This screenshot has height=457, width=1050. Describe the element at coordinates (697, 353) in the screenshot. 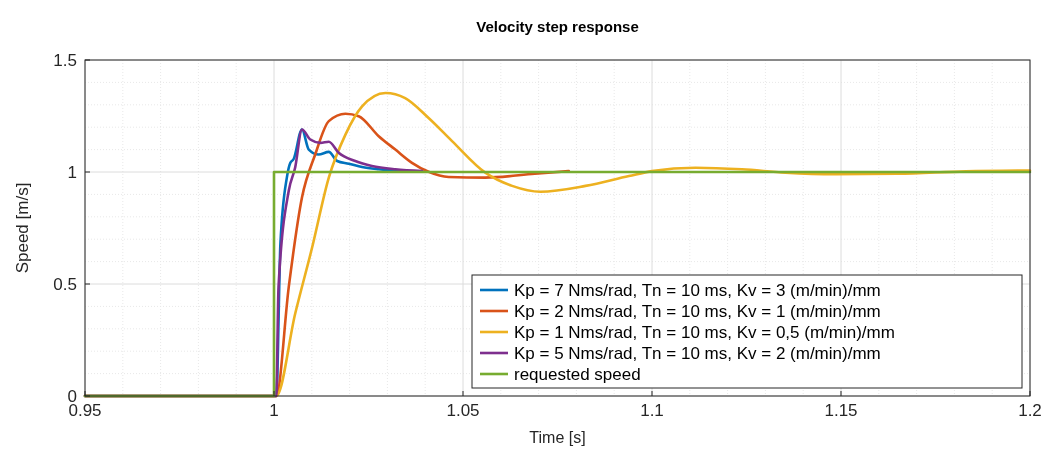

I see `legend-label: Kp = 5 Nms/rad, Tn = 10 ms, Kv = 2 (m/min)/mm` at that location.